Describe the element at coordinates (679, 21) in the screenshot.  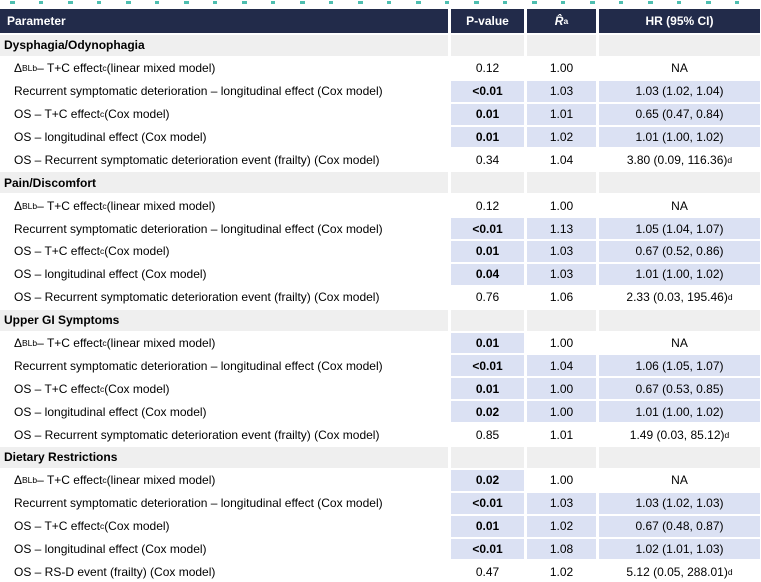
I see `column-header-hr-ci: HR (95% CI)` at that location.